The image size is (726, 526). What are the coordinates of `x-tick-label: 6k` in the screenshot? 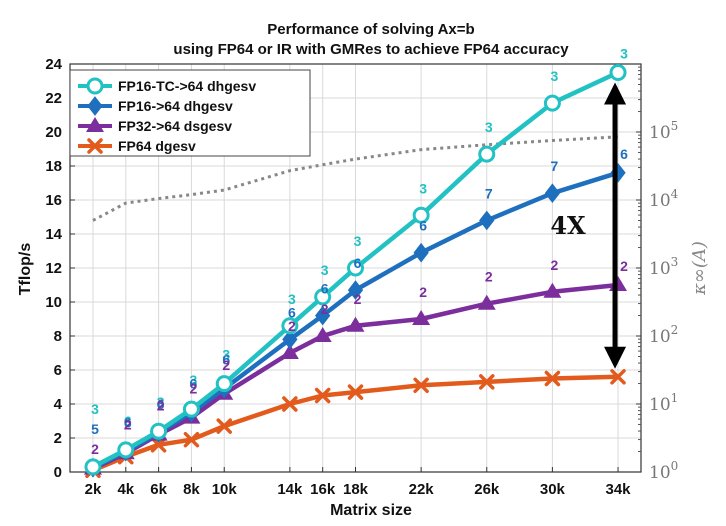 It's located at (158, 489).